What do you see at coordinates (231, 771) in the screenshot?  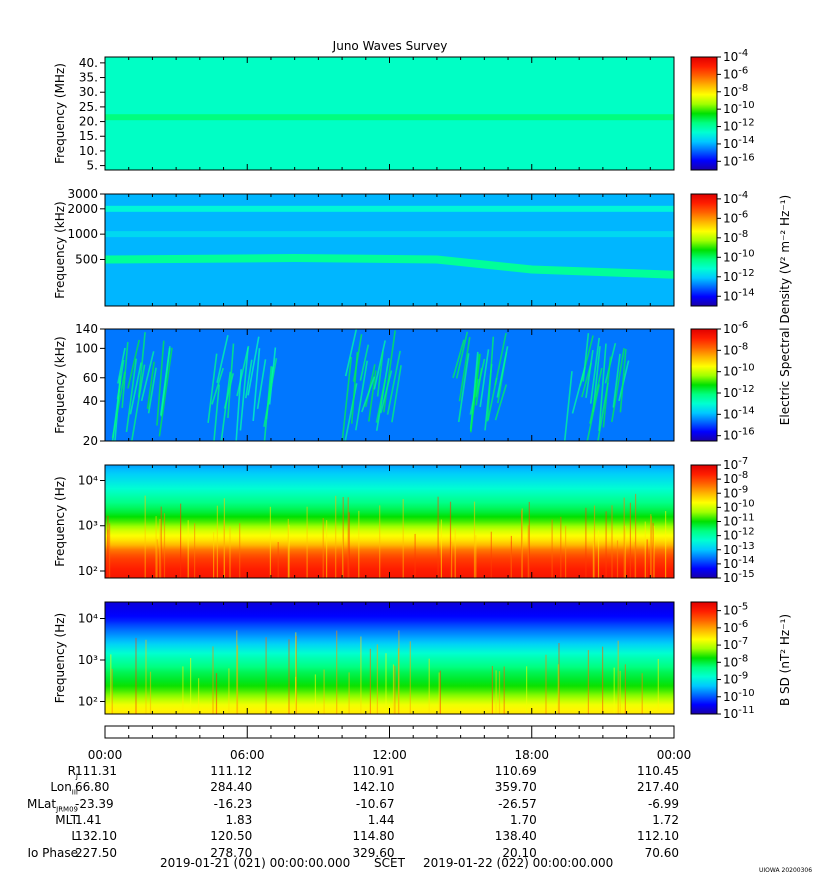 I see `ephemeris-value: 111.12` at bounding box center [231, 771].